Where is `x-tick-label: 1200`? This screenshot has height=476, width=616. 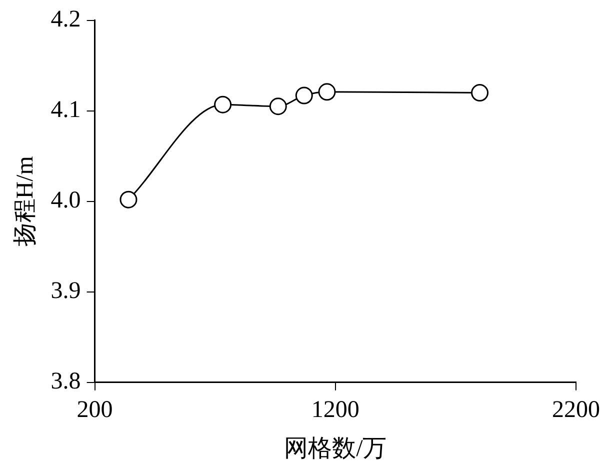
x-tick-label: 1200 is located at coordinates (335, 410).